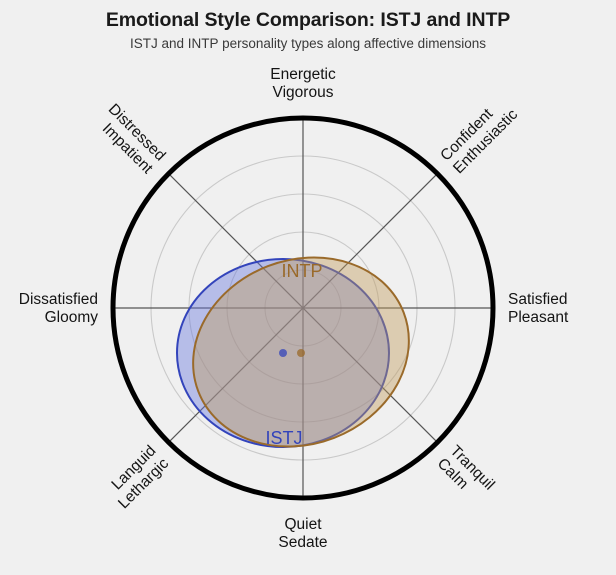  What do you see at coordinates (301, 271) in the screenshot?
I see `series-label-intp: INTP` at bounding box center [301, 271].